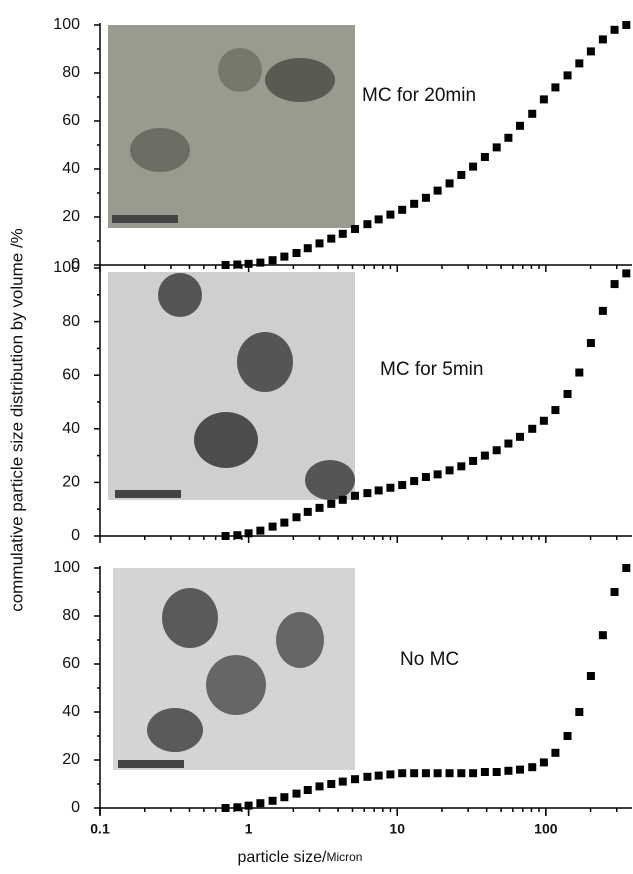 The image size is (633, 874). Describe the element at coordinates (148, 494) in the screenshot. I see `scale-bar` at that location.